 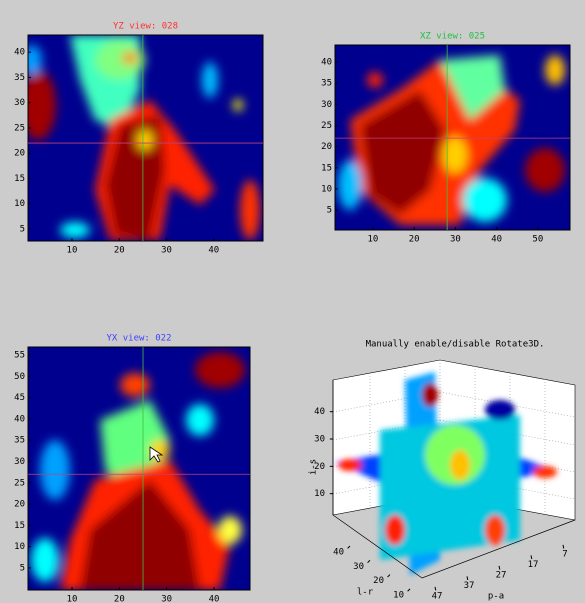 What do you see at coordinates (455, 345) in the screenshot?
I see `3d-title: Manually enable/disable Rotate3D.` at bounding box center [455, 345].